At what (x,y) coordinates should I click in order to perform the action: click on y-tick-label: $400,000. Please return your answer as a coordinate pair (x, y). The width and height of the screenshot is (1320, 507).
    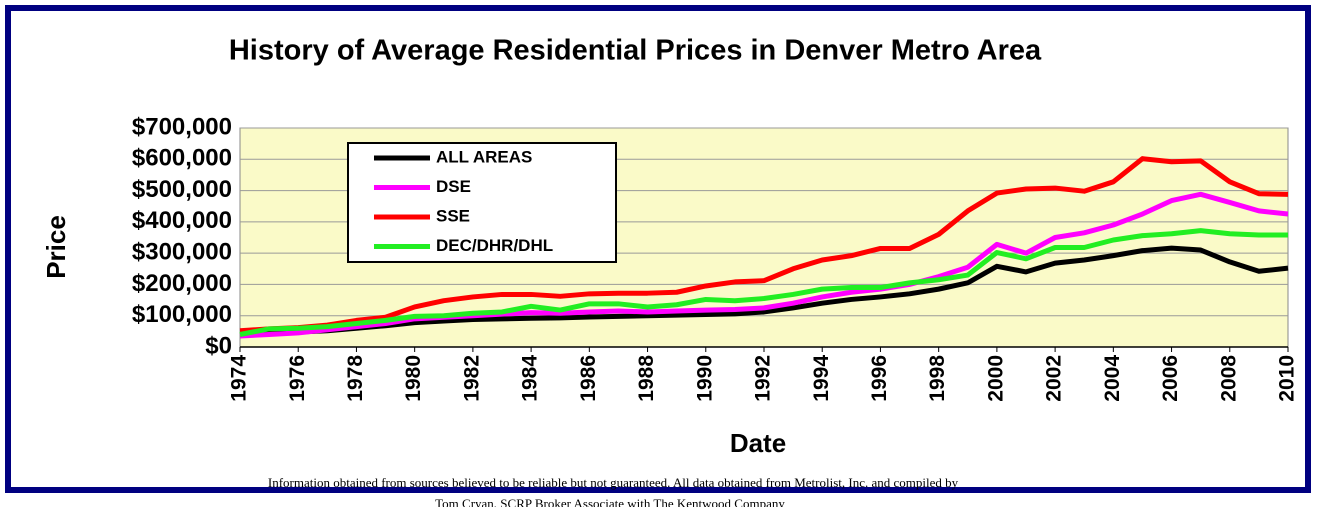
    Looking at the image, I should click on (182, 220).